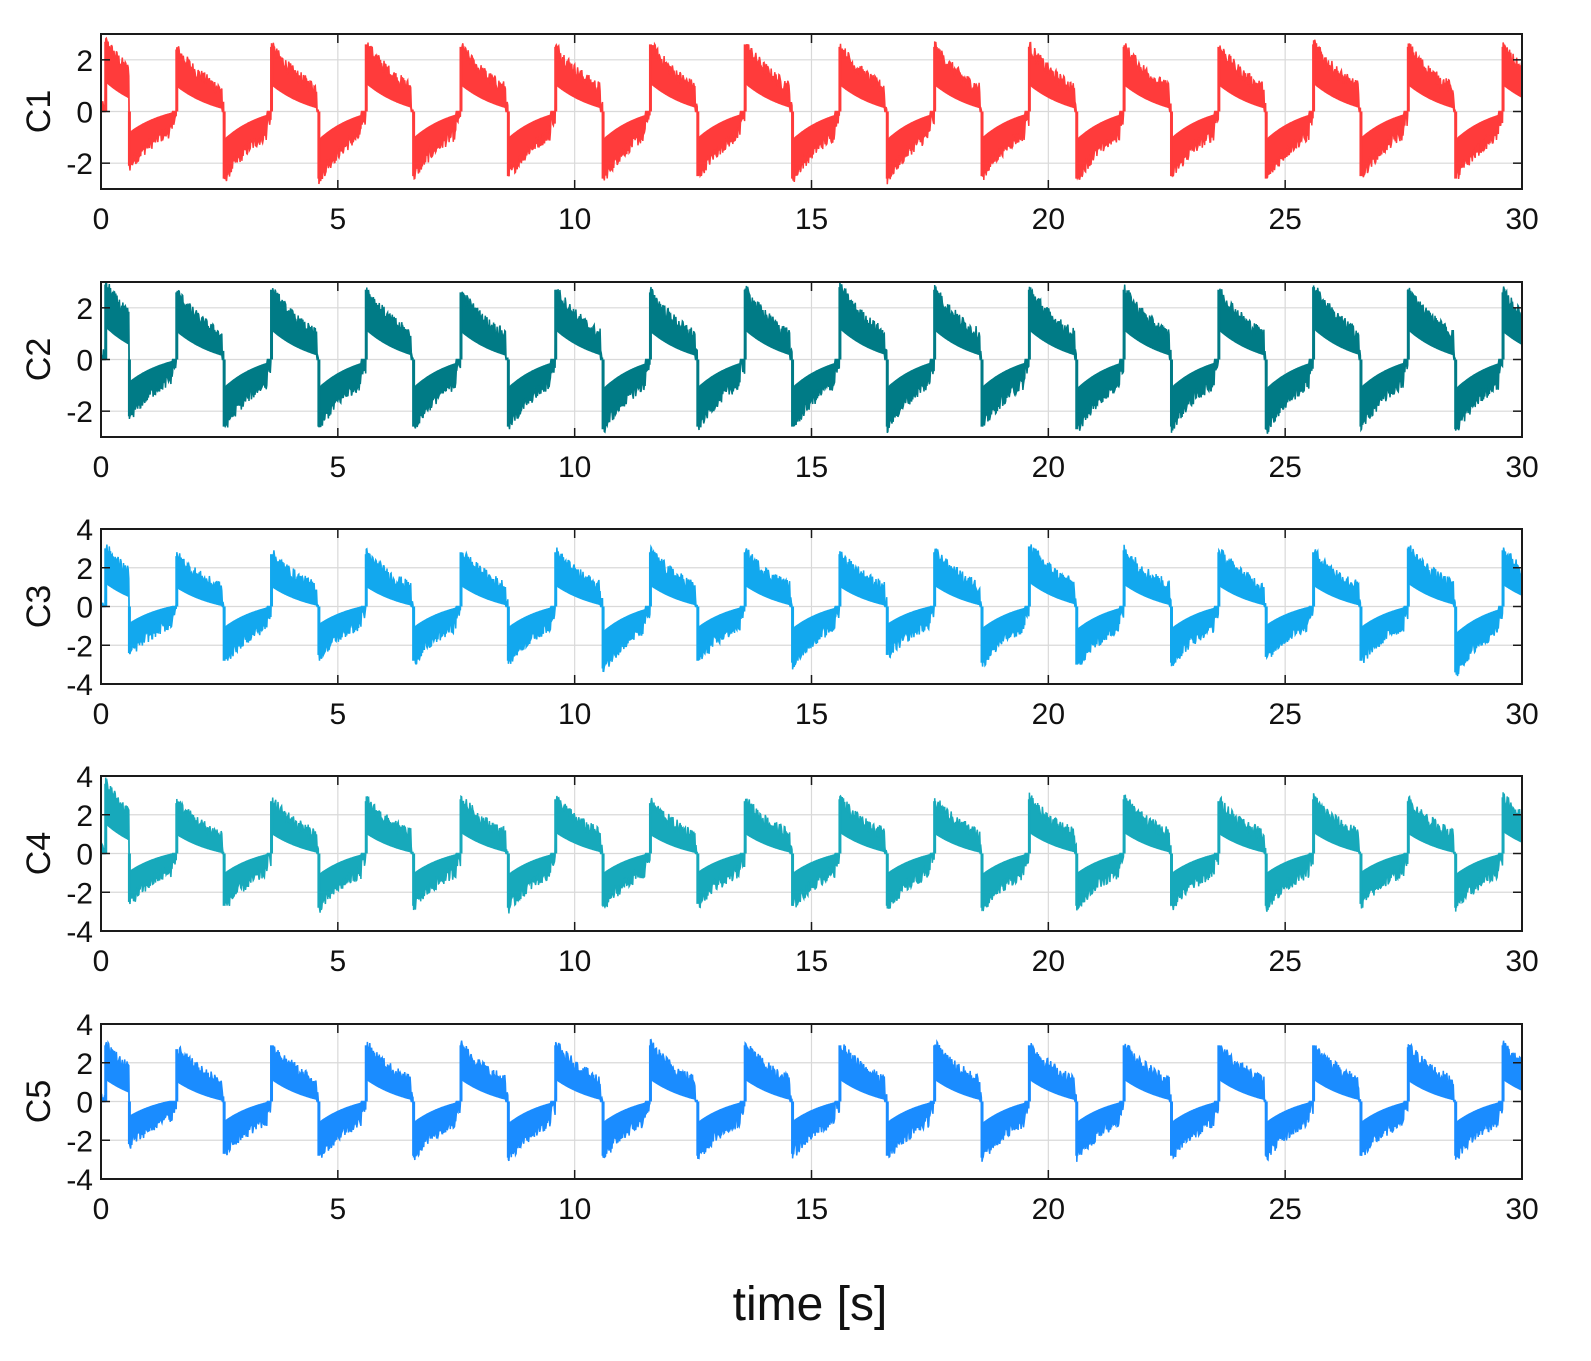 This screenshot has height=1361, width=1591. I want to click on y-axis-label: C2, so click(39, 359).